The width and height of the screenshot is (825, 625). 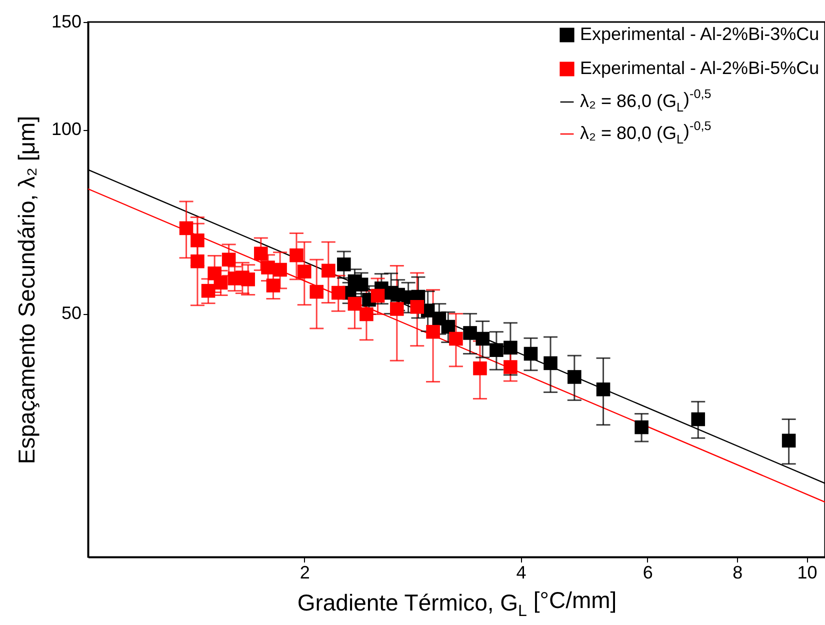 I want to click on x-tick-label: 4, so click(x=521, y=572).